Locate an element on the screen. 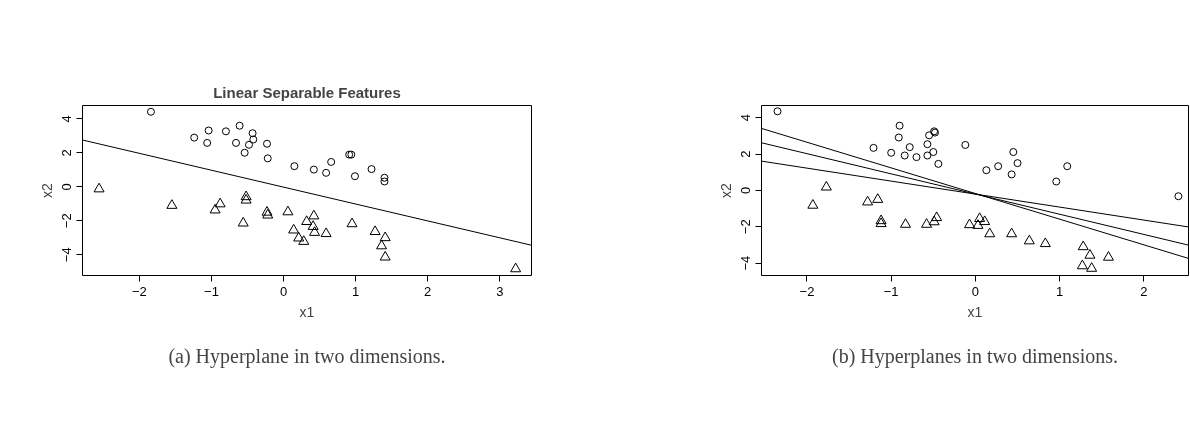 The image size is (1190, 423). chart-title: Linear Separable Features is located at coordinates (307, 92).